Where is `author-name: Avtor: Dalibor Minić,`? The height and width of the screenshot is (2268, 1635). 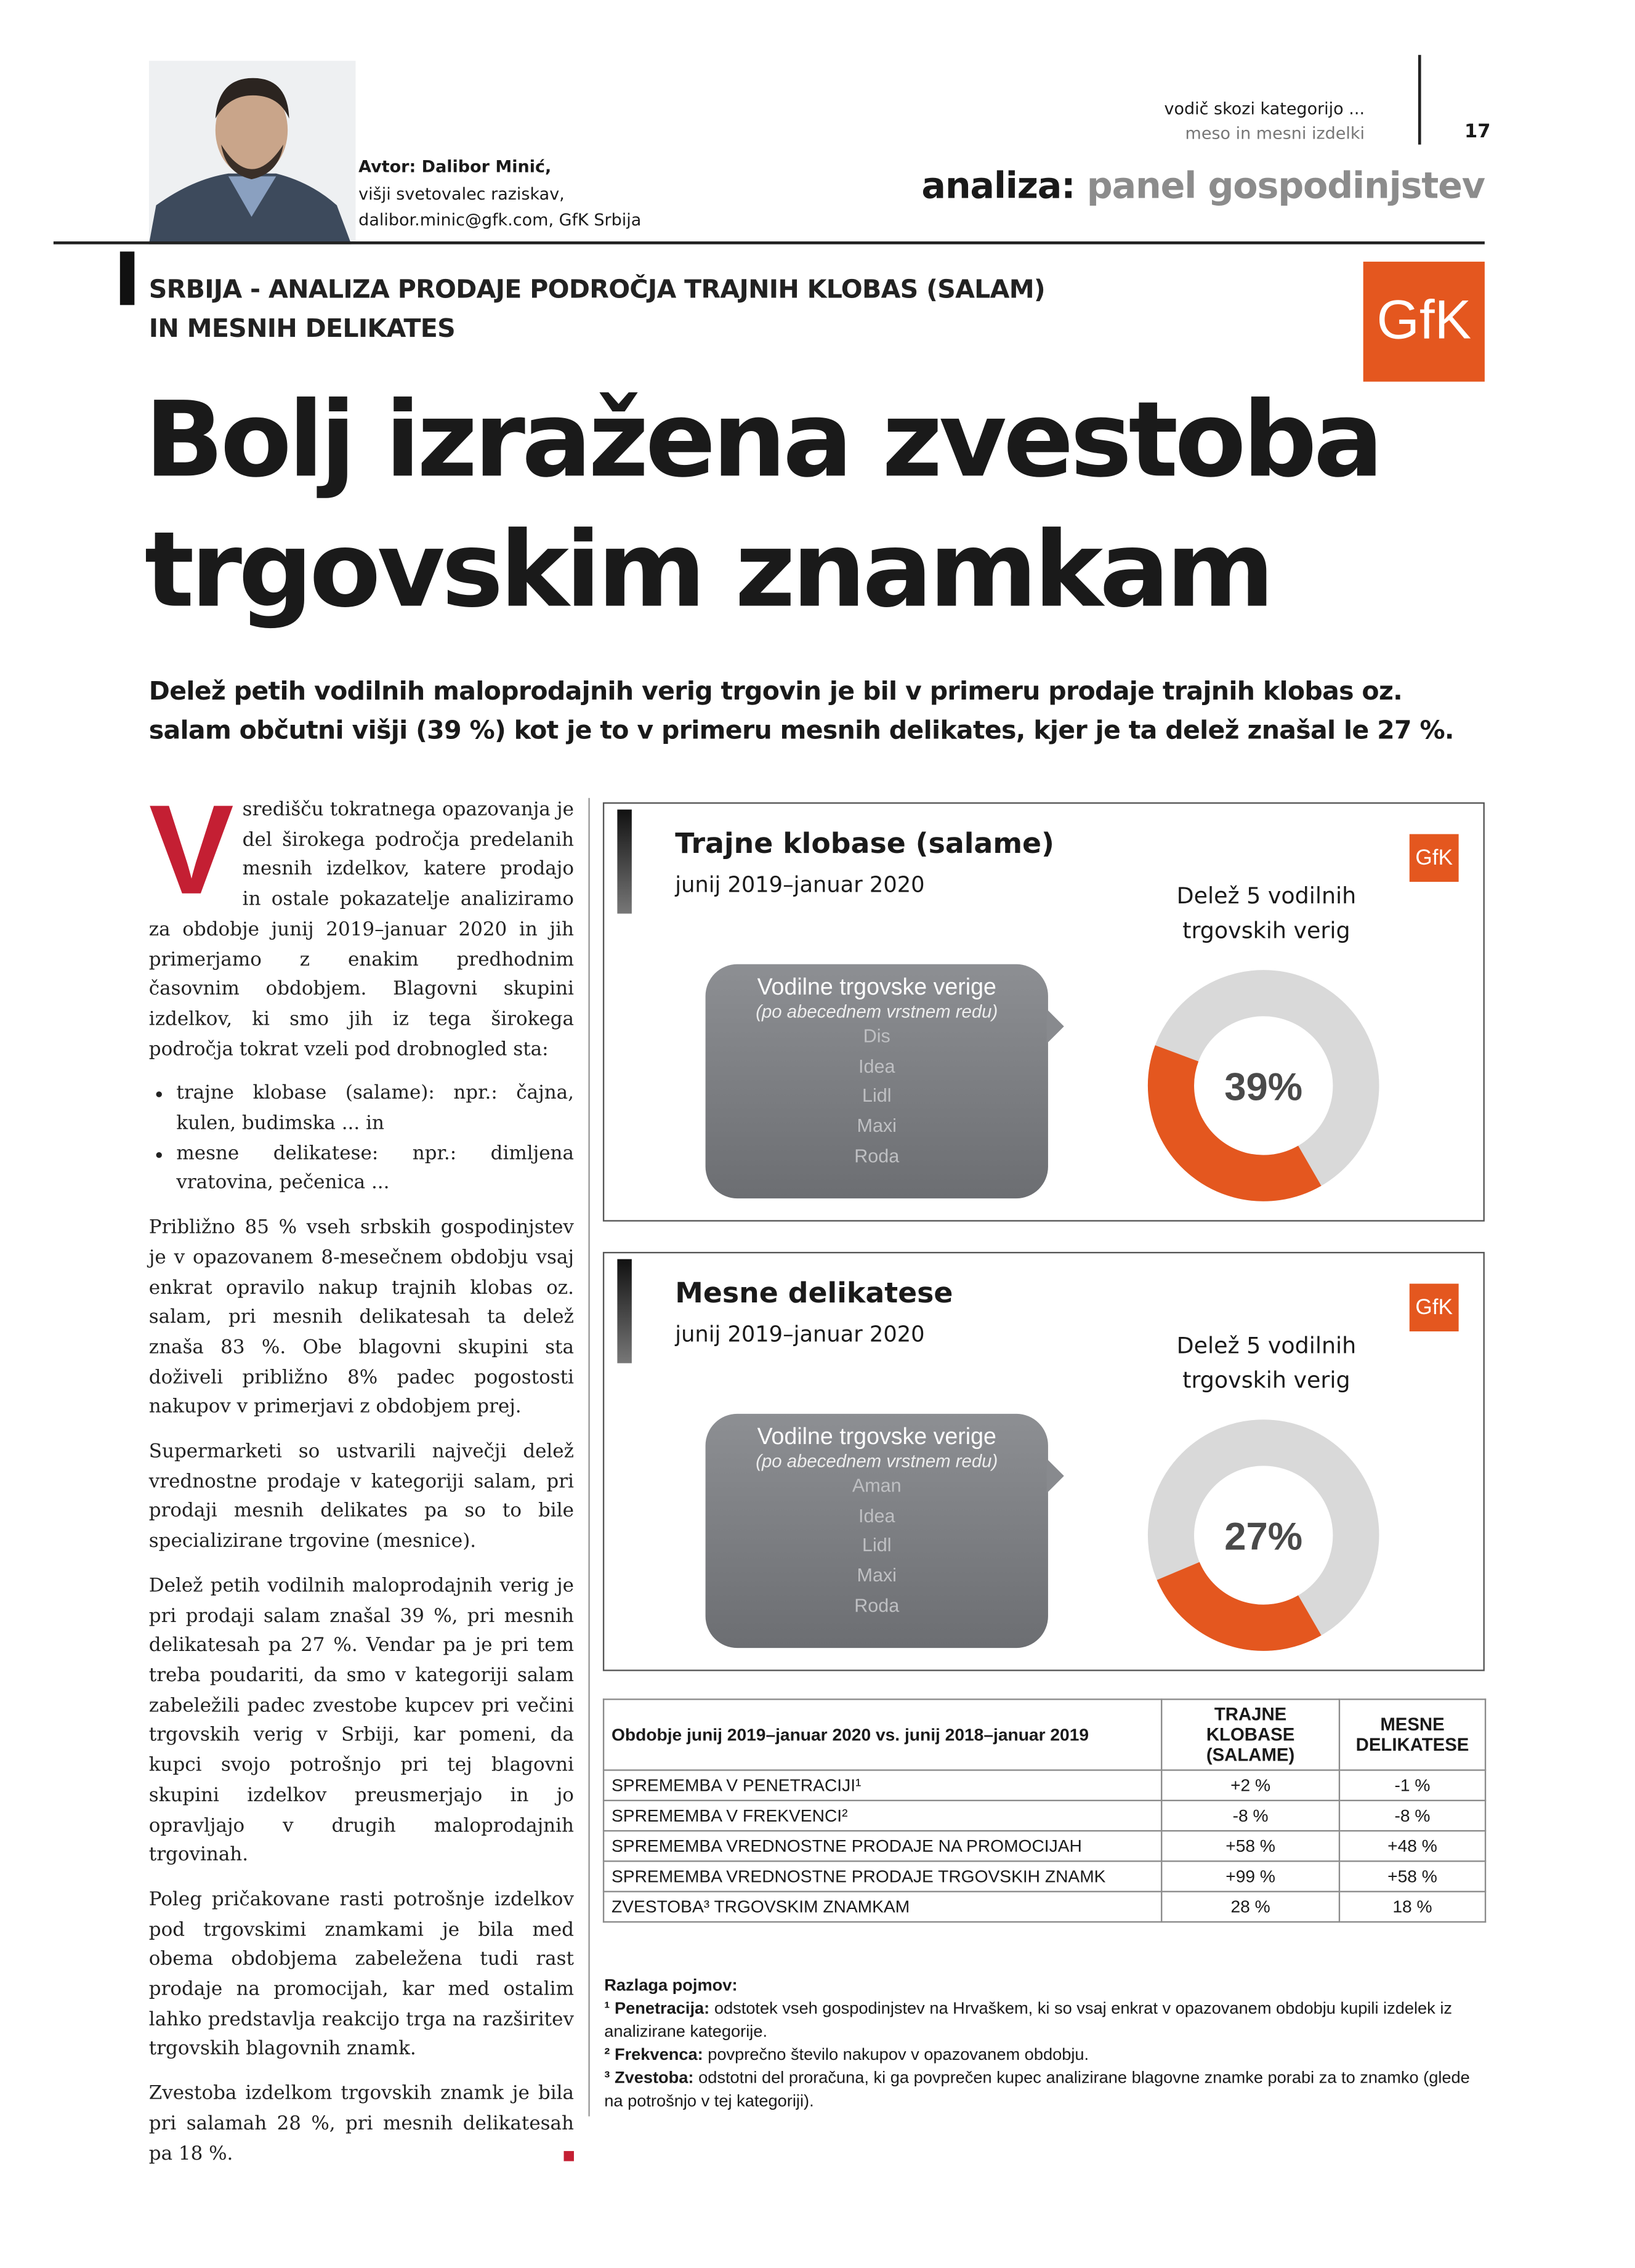 author-name: Avtor: Dalibor Minić, is located at coordinates (455, 166).